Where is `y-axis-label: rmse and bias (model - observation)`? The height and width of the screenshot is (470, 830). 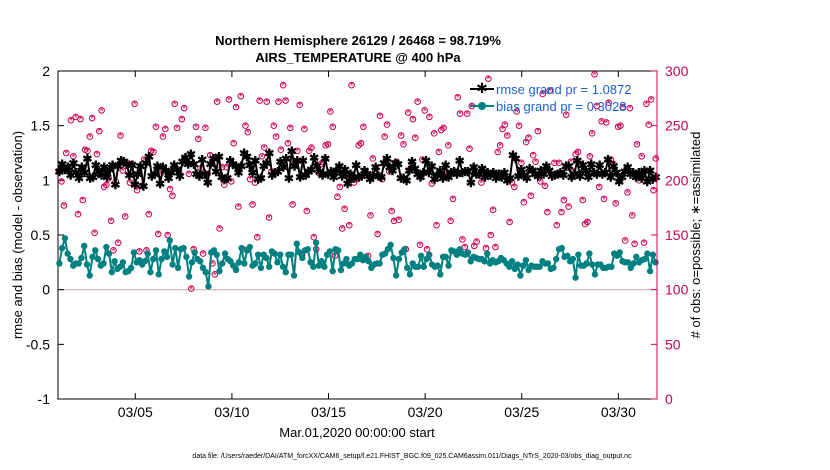 y-axis-label: rmse and bias (model - observation) is located at coordinates (17, 235).